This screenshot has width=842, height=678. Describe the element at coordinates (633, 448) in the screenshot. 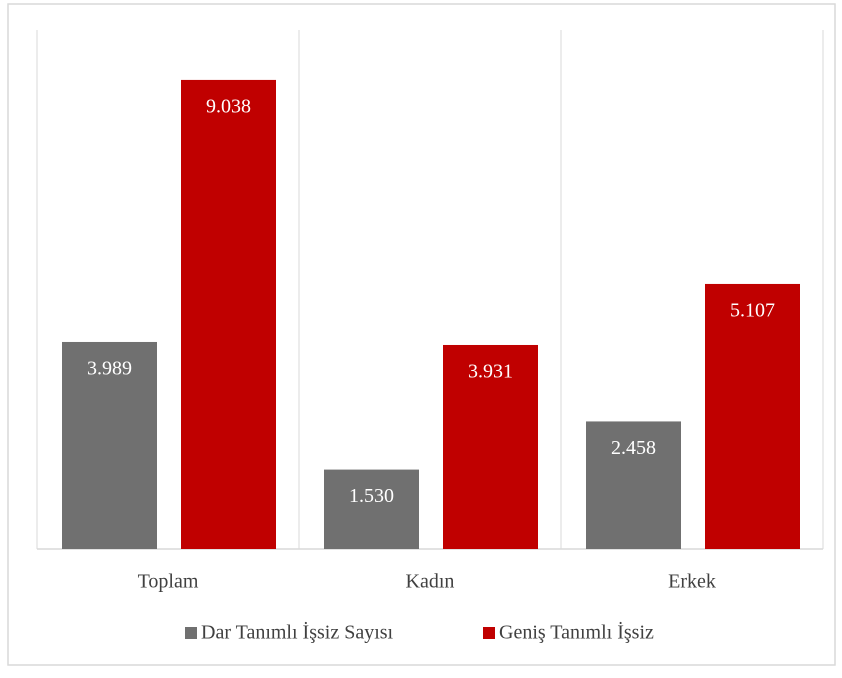

I see `data-label: 2.458` at that location.